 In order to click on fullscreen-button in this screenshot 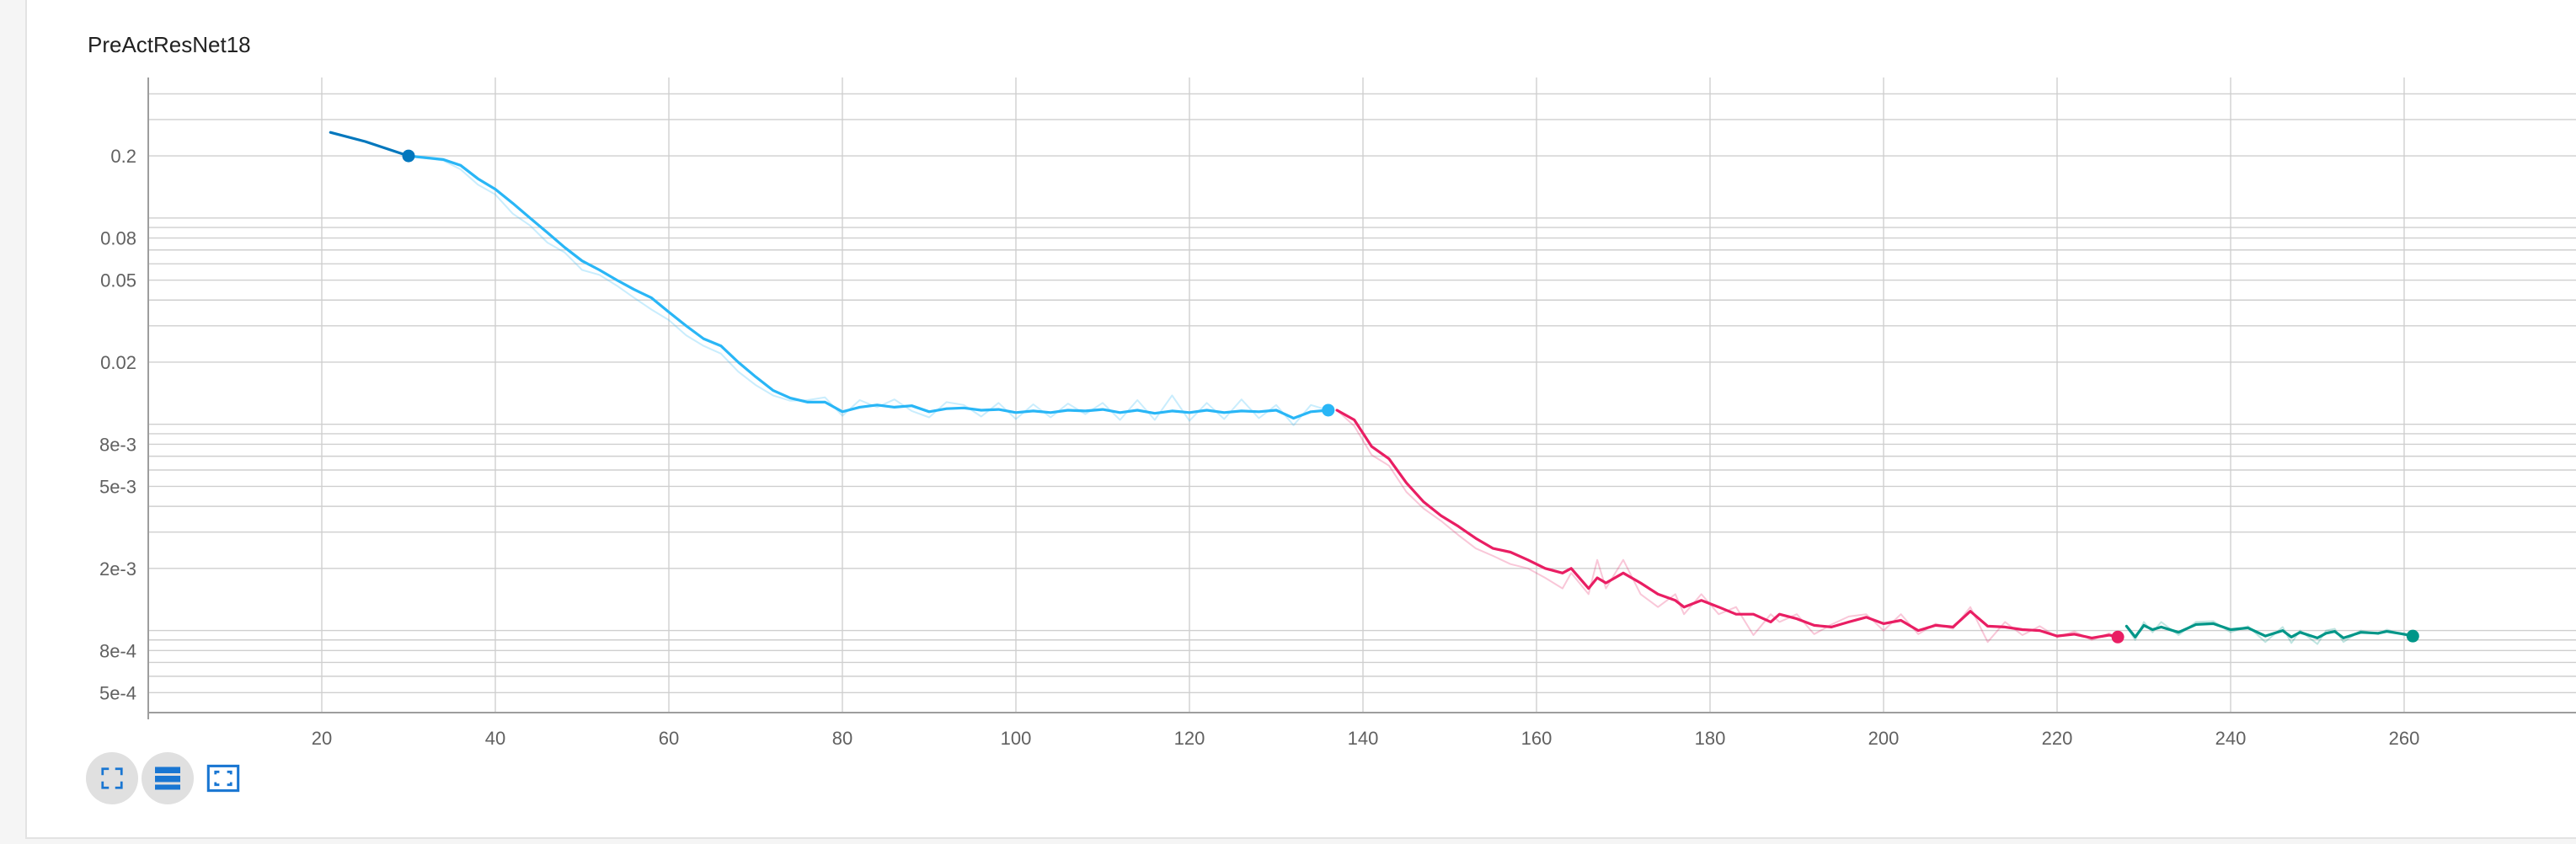, I will do `click(112, 778)`.